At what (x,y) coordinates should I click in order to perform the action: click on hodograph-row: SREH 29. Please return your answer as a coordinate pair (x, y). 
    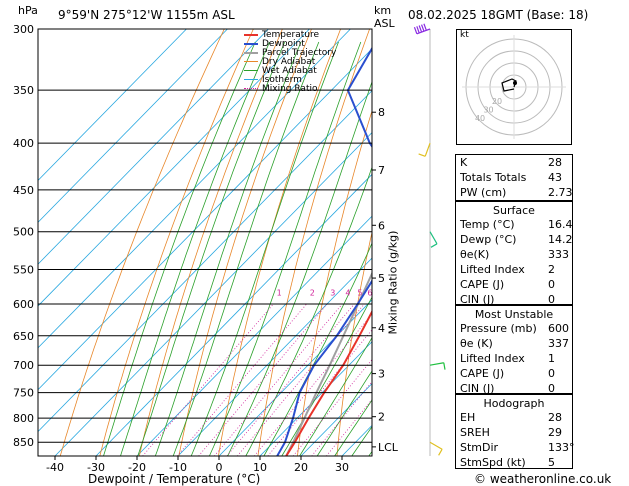
    Looking at the image, I should click on (514, 433).